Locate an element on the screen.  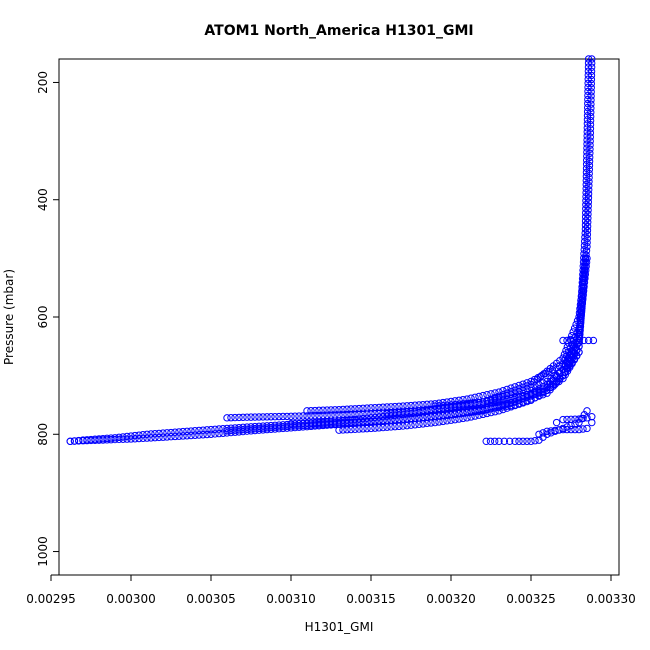
y-axis-label: Pressure (mbar) is located at coordinates (9, 317).